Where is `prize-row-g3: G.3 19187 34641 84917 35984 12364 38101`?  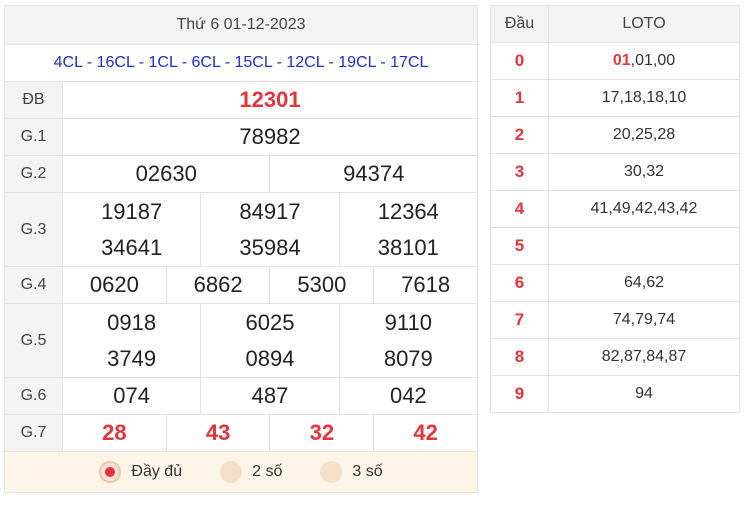 prize-row-g3: G.3 19187 34641 84917 35984 12364 38101 is located at coordinates (241, 229).